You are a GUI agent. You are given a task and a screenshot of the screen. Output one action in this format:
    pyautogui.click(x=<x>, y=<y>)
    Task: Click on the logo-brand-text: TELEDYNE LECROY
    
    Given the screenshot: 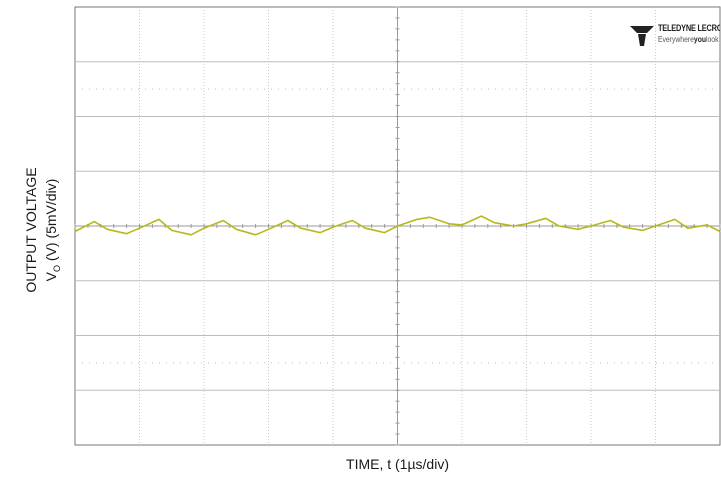 What is the action you would take?
    pyautogui.click(x=689, y=28)
    